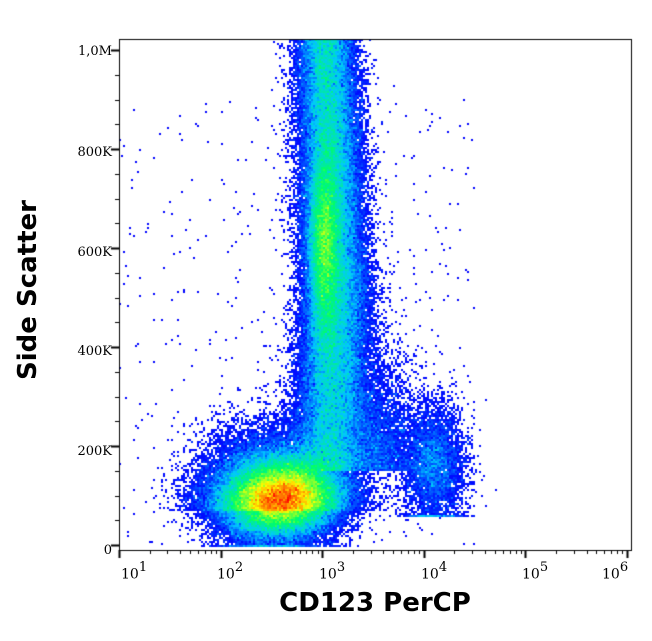 Image resolution: width=652 pixels, height=641 pixels. I want to click on x-tick-1e6: 10⁶, so click(615, 571).